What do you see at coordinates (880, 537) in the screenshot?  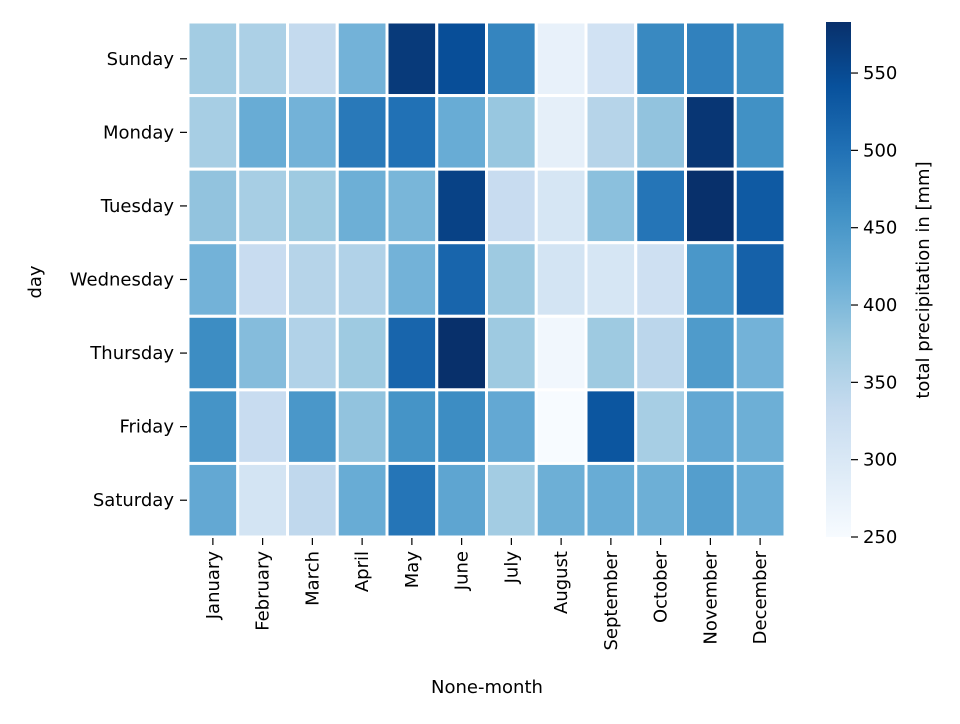 I see `colorbar-tick-label: 250` at bounding box center [880, 537].